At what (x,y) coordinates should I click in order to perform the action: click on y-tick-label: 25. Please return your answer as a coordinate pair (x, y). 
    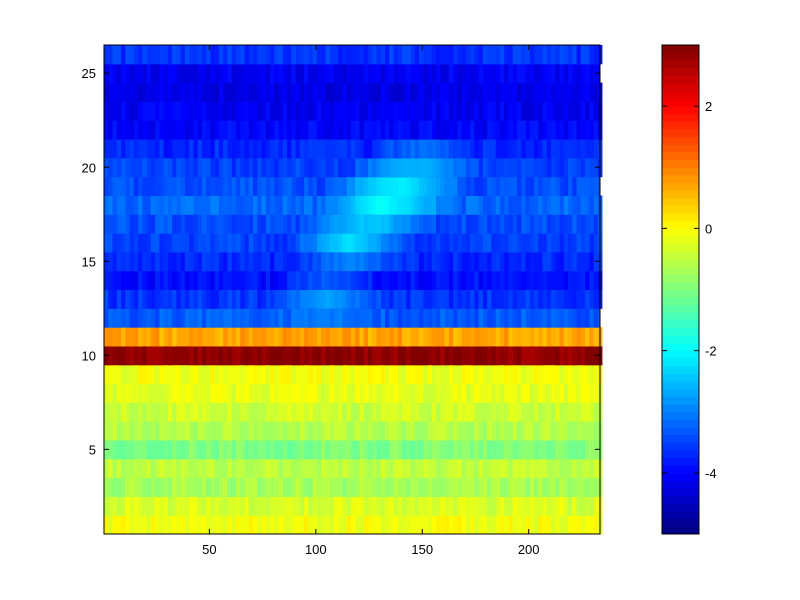
    Looking at the image, I should click on (89, 73).